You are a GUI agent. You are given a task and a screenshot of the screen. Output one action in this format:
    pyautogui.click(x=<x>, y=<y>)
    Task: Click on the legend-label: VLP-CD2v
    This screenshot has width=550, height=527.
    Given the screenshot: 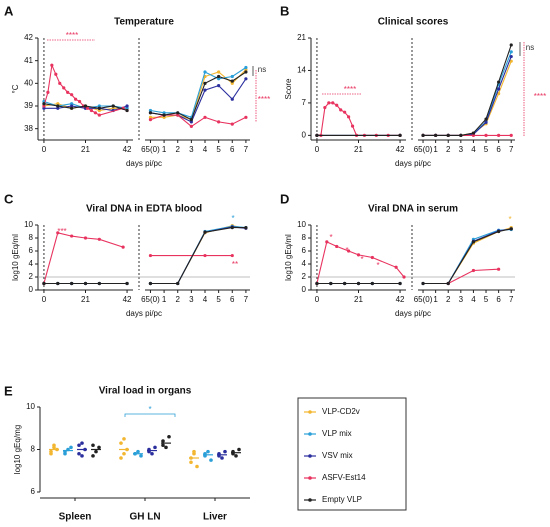 What is the action you would take?
    pyautogui.click(x=341, y=411)
    